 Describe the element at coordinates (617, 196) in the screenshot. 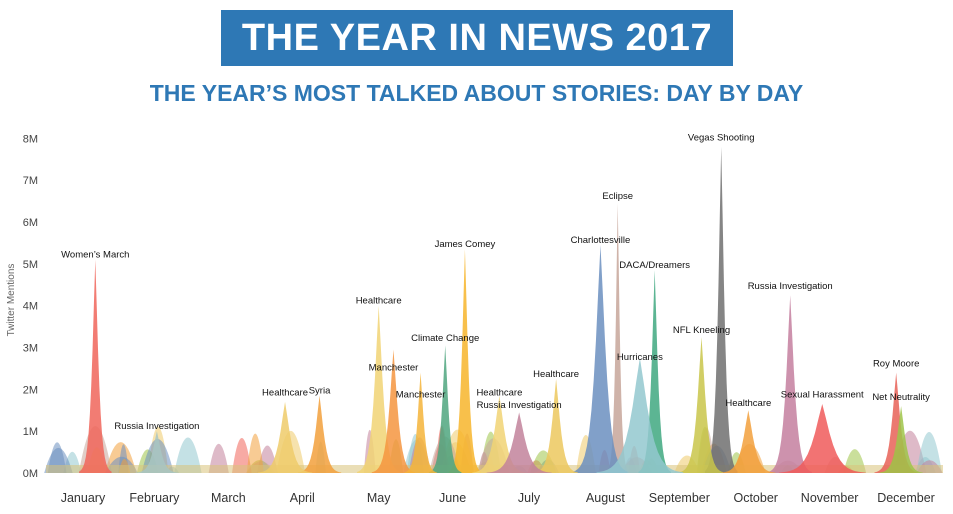

I see `series-label: Eclipse` at that location.